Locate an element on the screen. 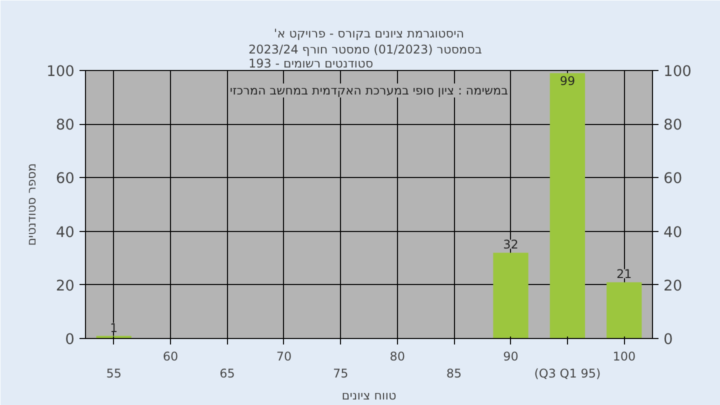 The height and width of the screenshot is (405, 720). y-tick-label: 100 is located at coordinates (60, 71).